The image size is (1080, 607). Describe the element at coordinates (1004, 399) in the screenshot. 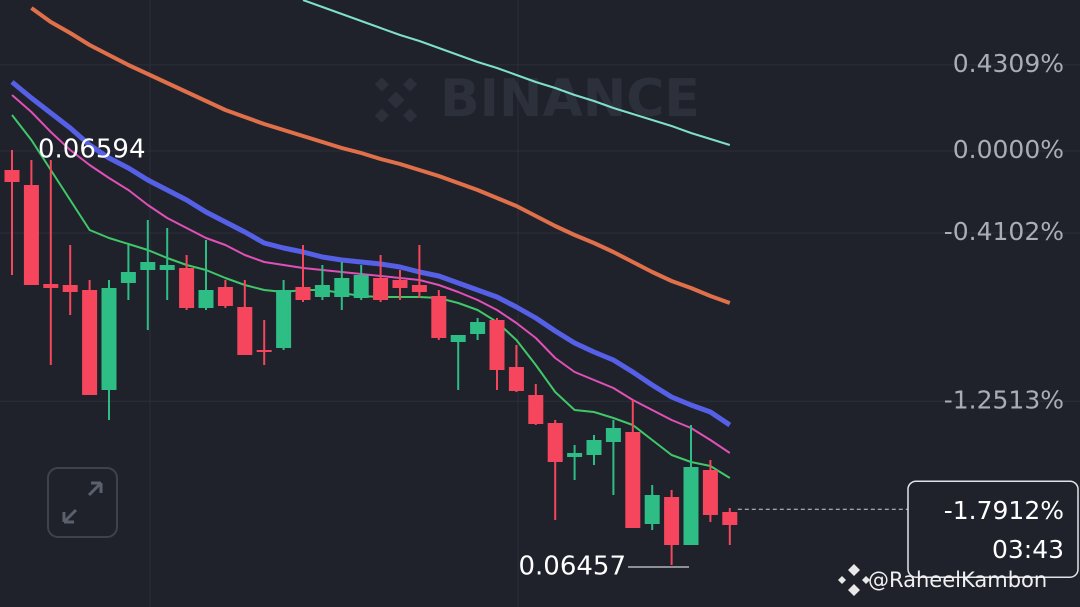

I see `y-tick-label: -1.2513%` at that location.